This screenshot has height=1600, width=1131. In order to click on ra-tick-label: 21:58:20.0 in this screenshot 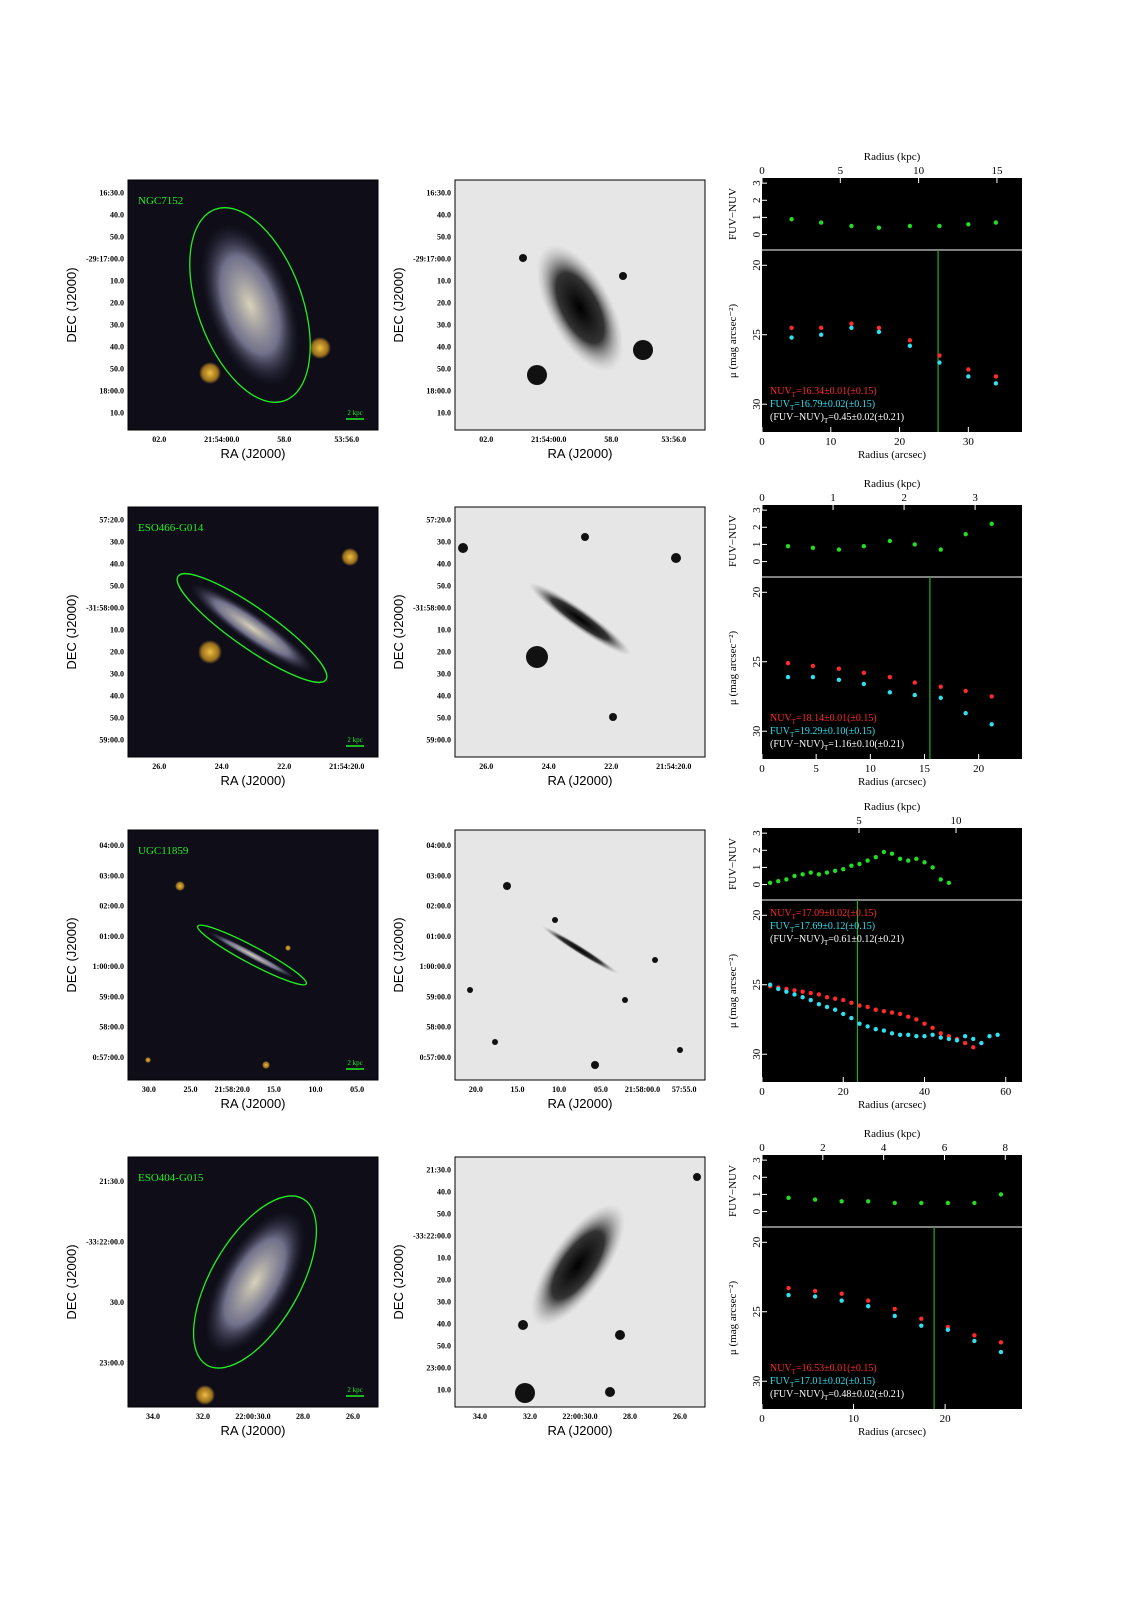, I will do `click(232, 1089)`.